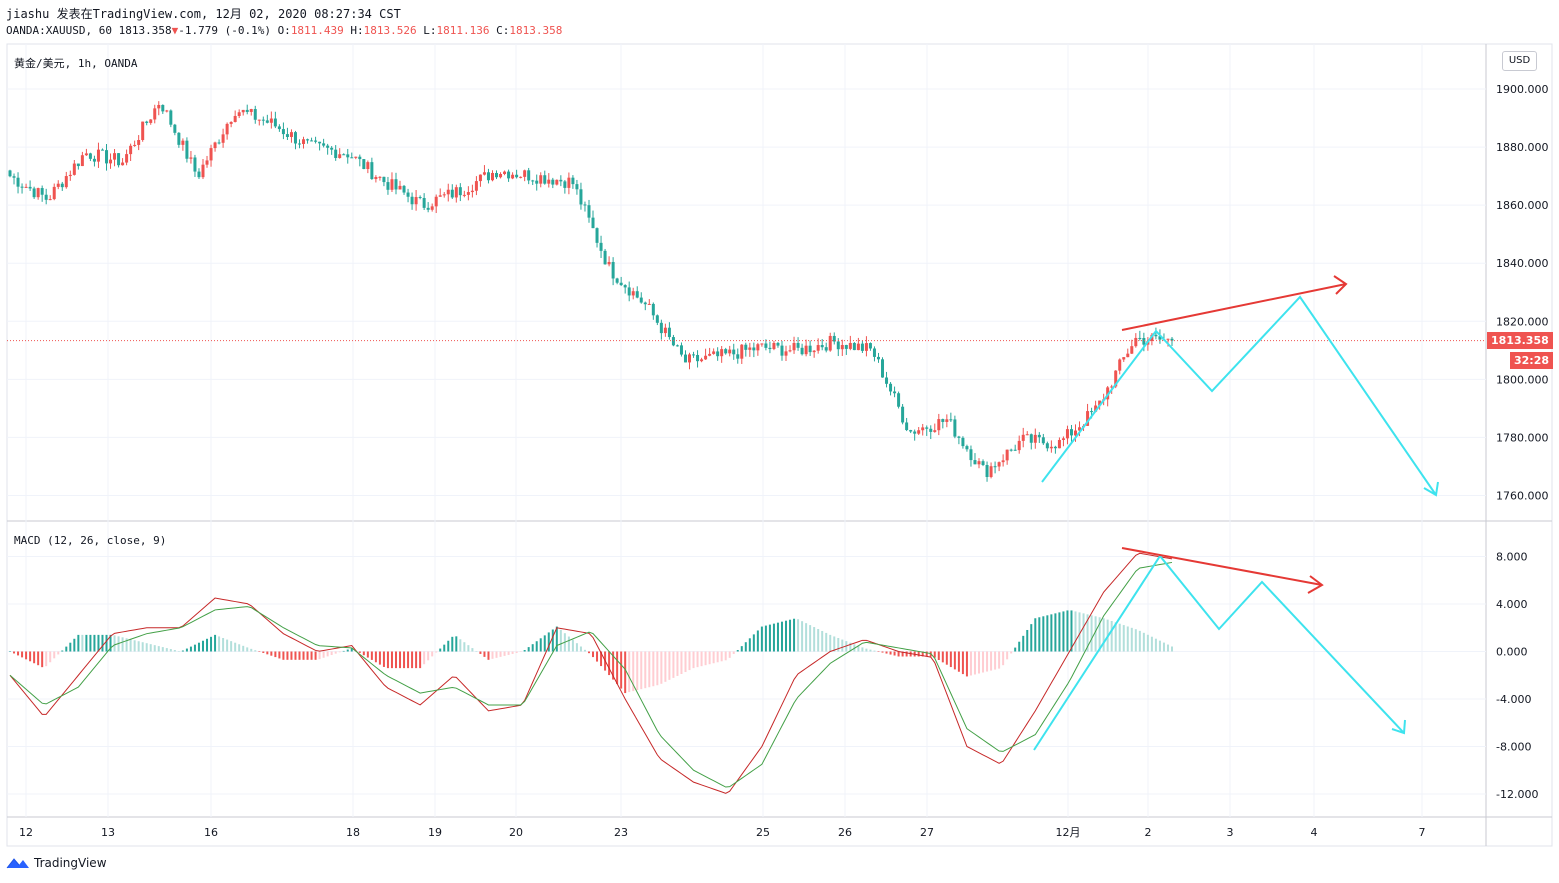  What do you see at coordinates (1512, 652) in the screenshot?
I see `macd-tick-label: 0.000` at bounding box center [1512, 652].